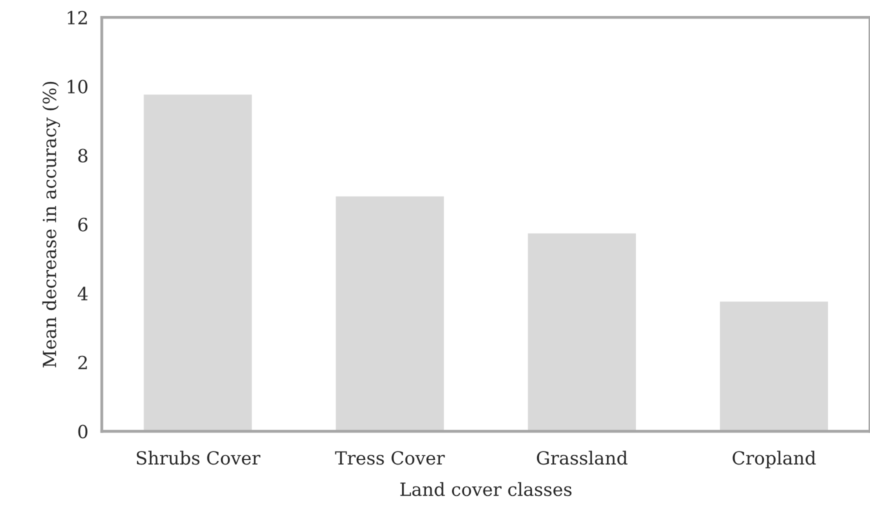 This screenshot has height=526, width=870. Describe the element at coordinates (390, 458) in the screenshot. I see `x-tick-label: Tress Cover` at that location.